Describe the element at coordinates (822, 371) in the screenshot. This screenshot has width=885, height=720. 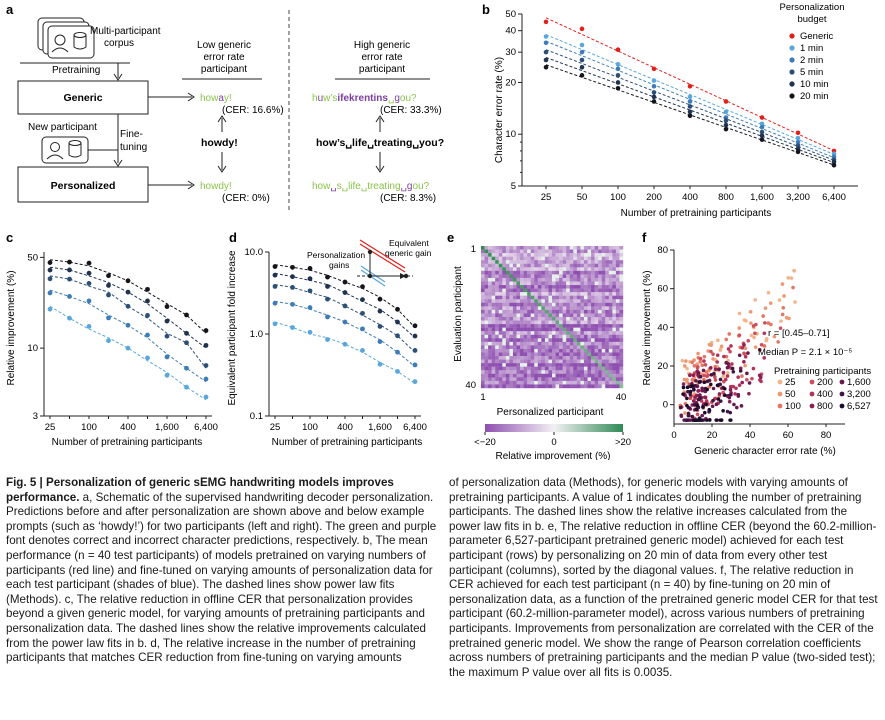
I see `legend-title: Pretraining participants` at that location.